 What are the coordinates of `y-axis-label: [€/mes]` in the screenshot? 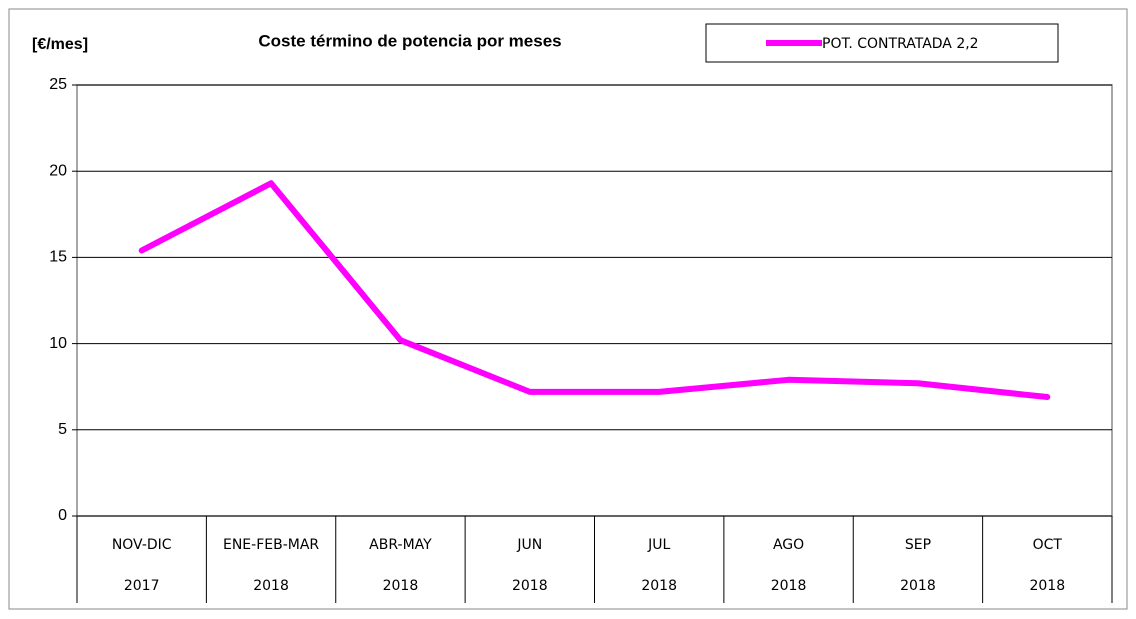 It's located at (60, 44).